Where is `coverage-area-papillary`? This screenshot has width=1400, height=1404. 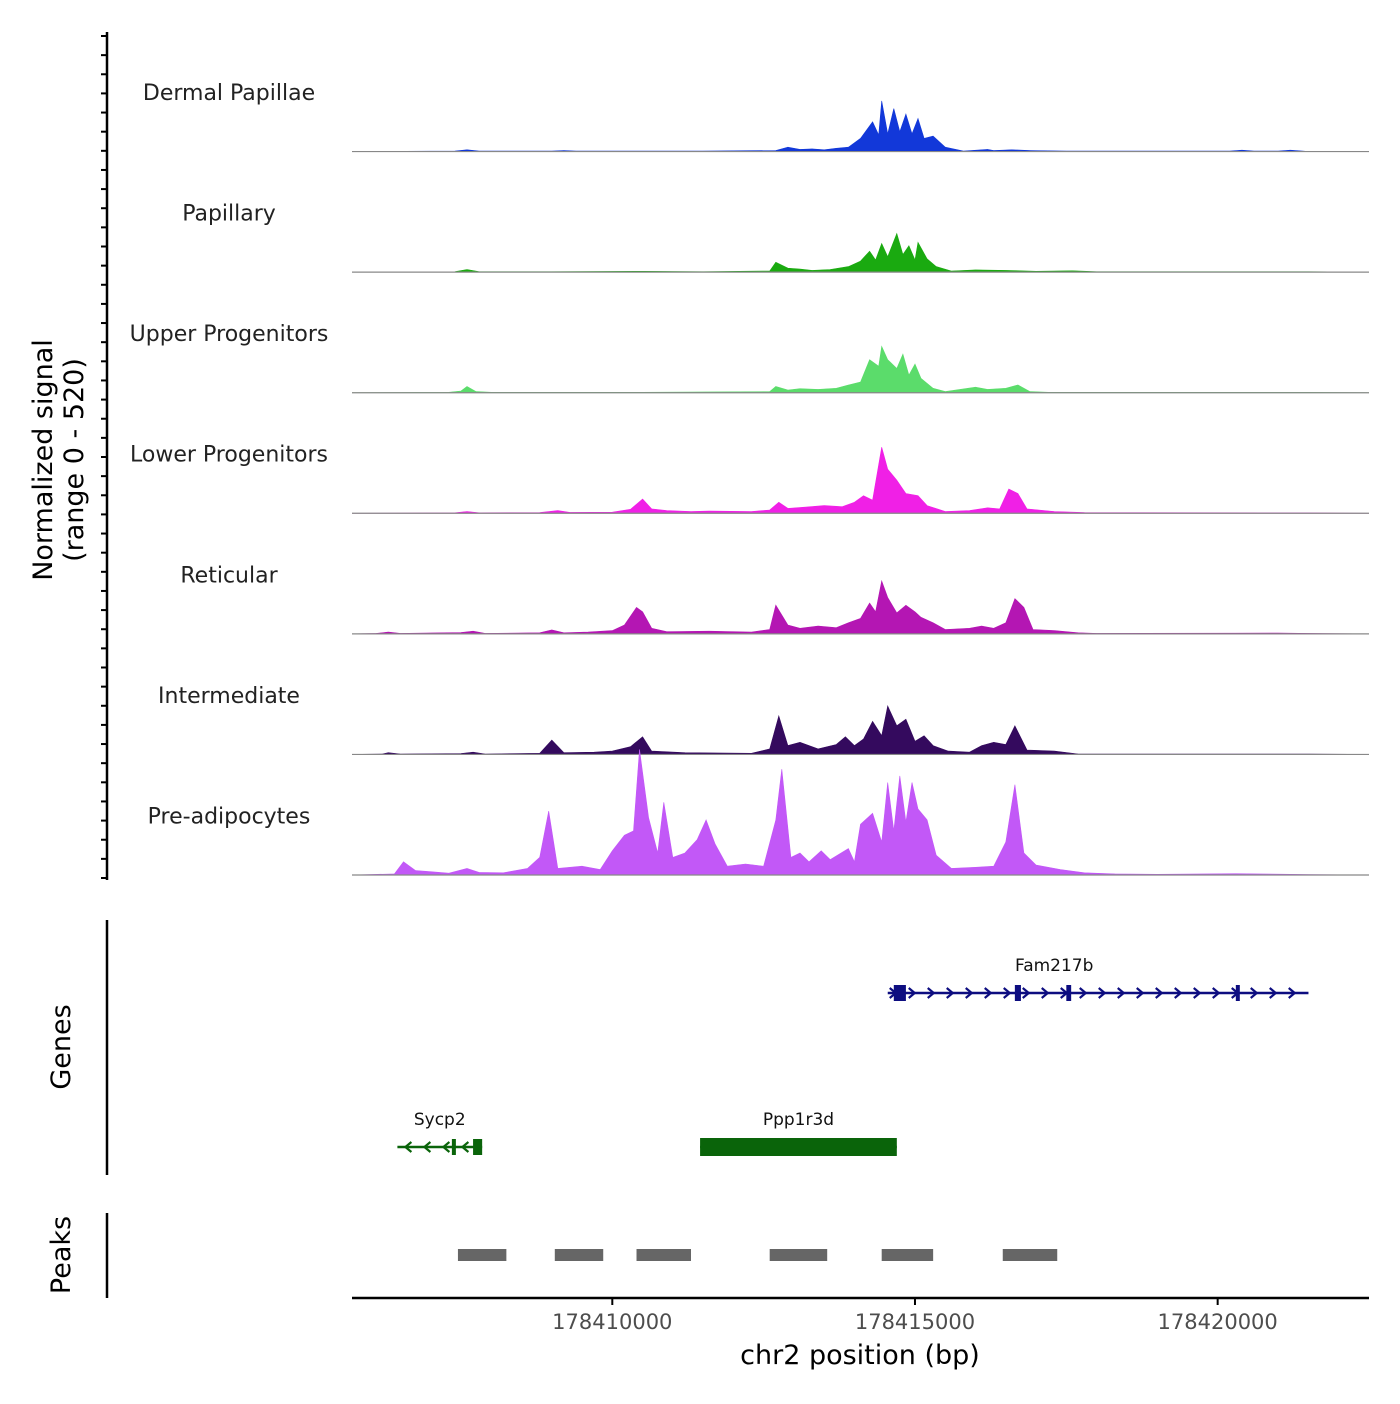
coverage-area-papillary is located at coordinates (860, 252).